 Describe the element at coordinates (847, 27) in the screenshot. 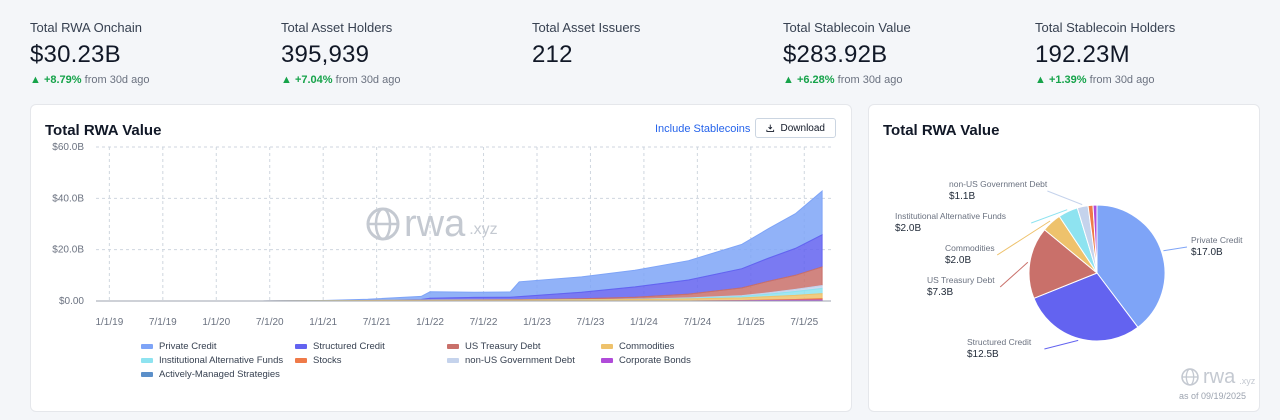

I see `stat-label: Total Stablecoin Value` at that location.